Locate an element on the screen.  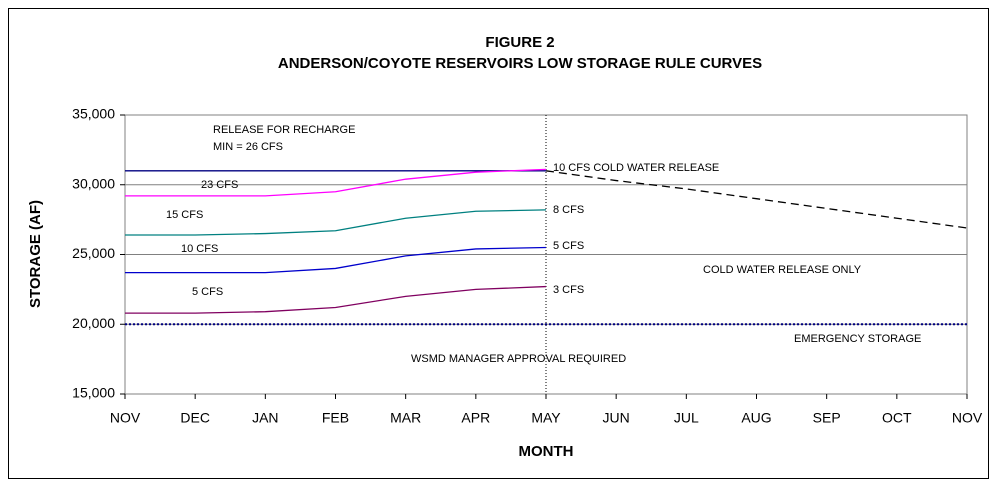
y-tick-label: 15,000 is located at coordinates (93, 393).